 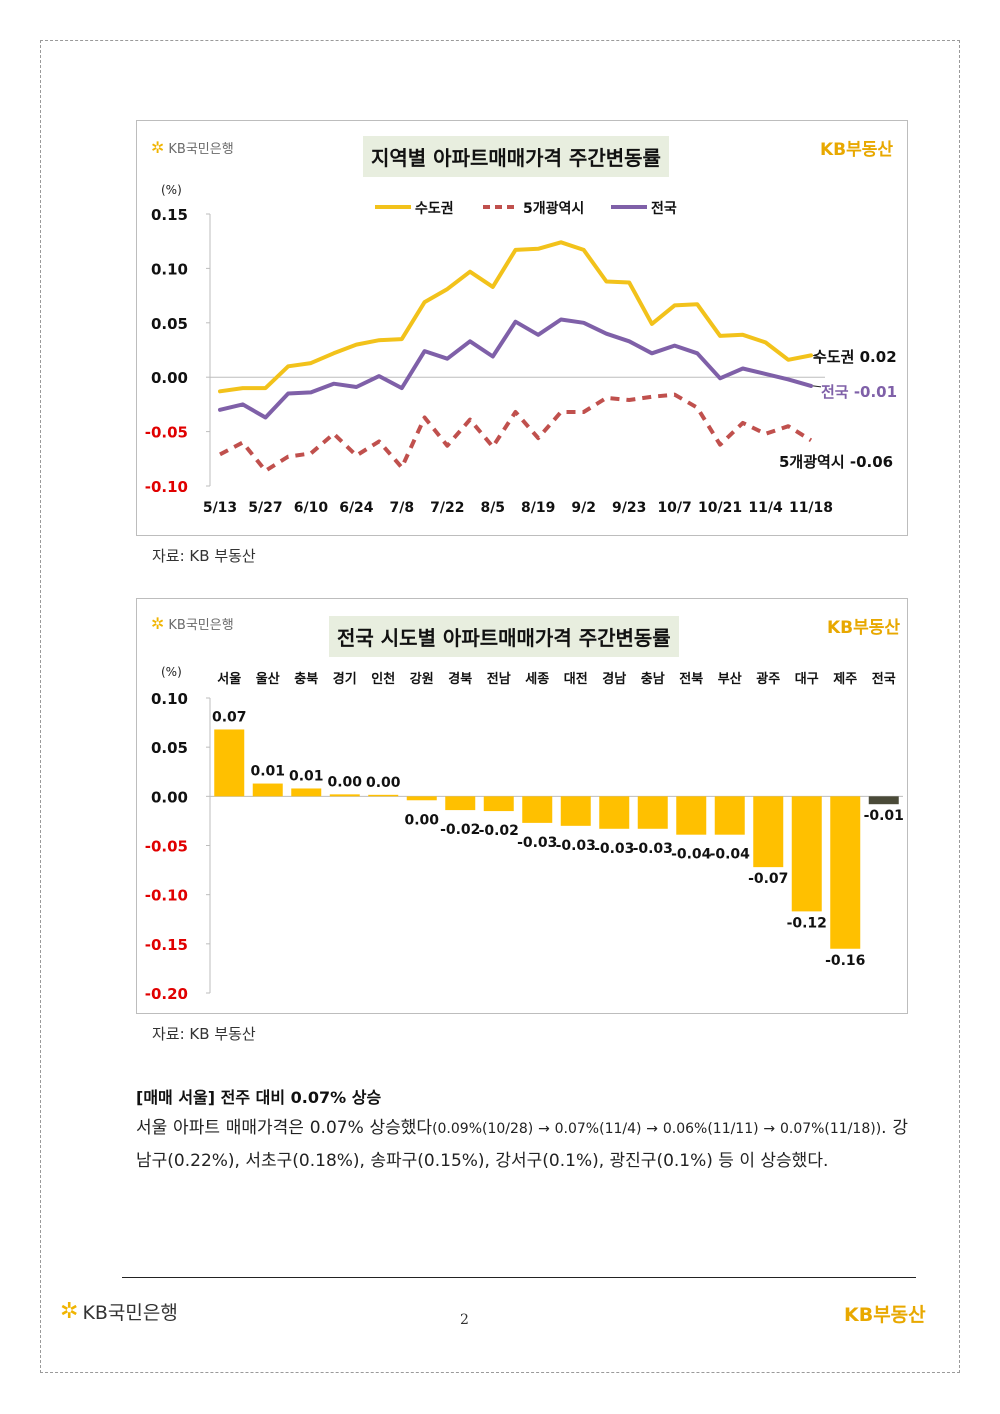 I want to click on category-label: 세종, so click(x=537, y=679).